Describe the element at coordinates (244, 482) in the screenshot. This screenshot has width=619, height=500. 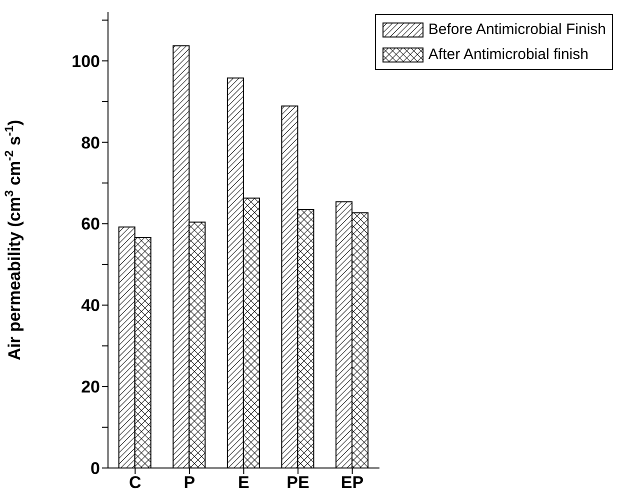
I see `x-tick-label: E` at that location.